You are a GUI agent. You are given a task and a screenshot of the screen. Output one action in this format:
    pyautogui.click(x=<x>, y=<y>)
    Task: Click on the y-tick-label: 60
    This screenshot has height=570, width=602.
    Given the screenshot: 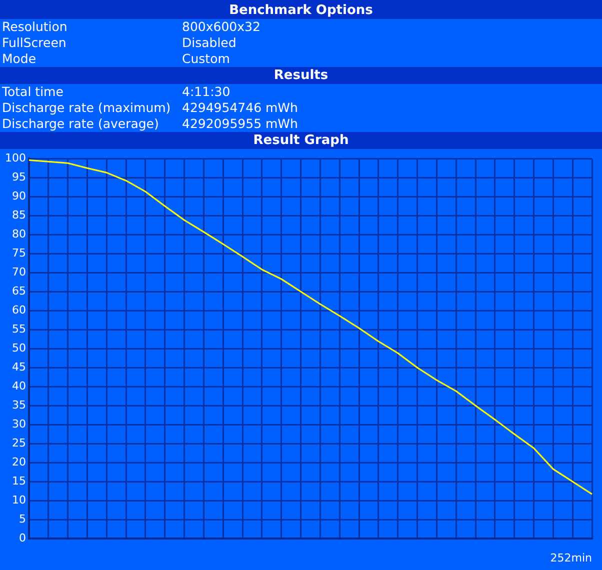 What is the action you would take?
    pyautogui.click(x=19, y=309)
    